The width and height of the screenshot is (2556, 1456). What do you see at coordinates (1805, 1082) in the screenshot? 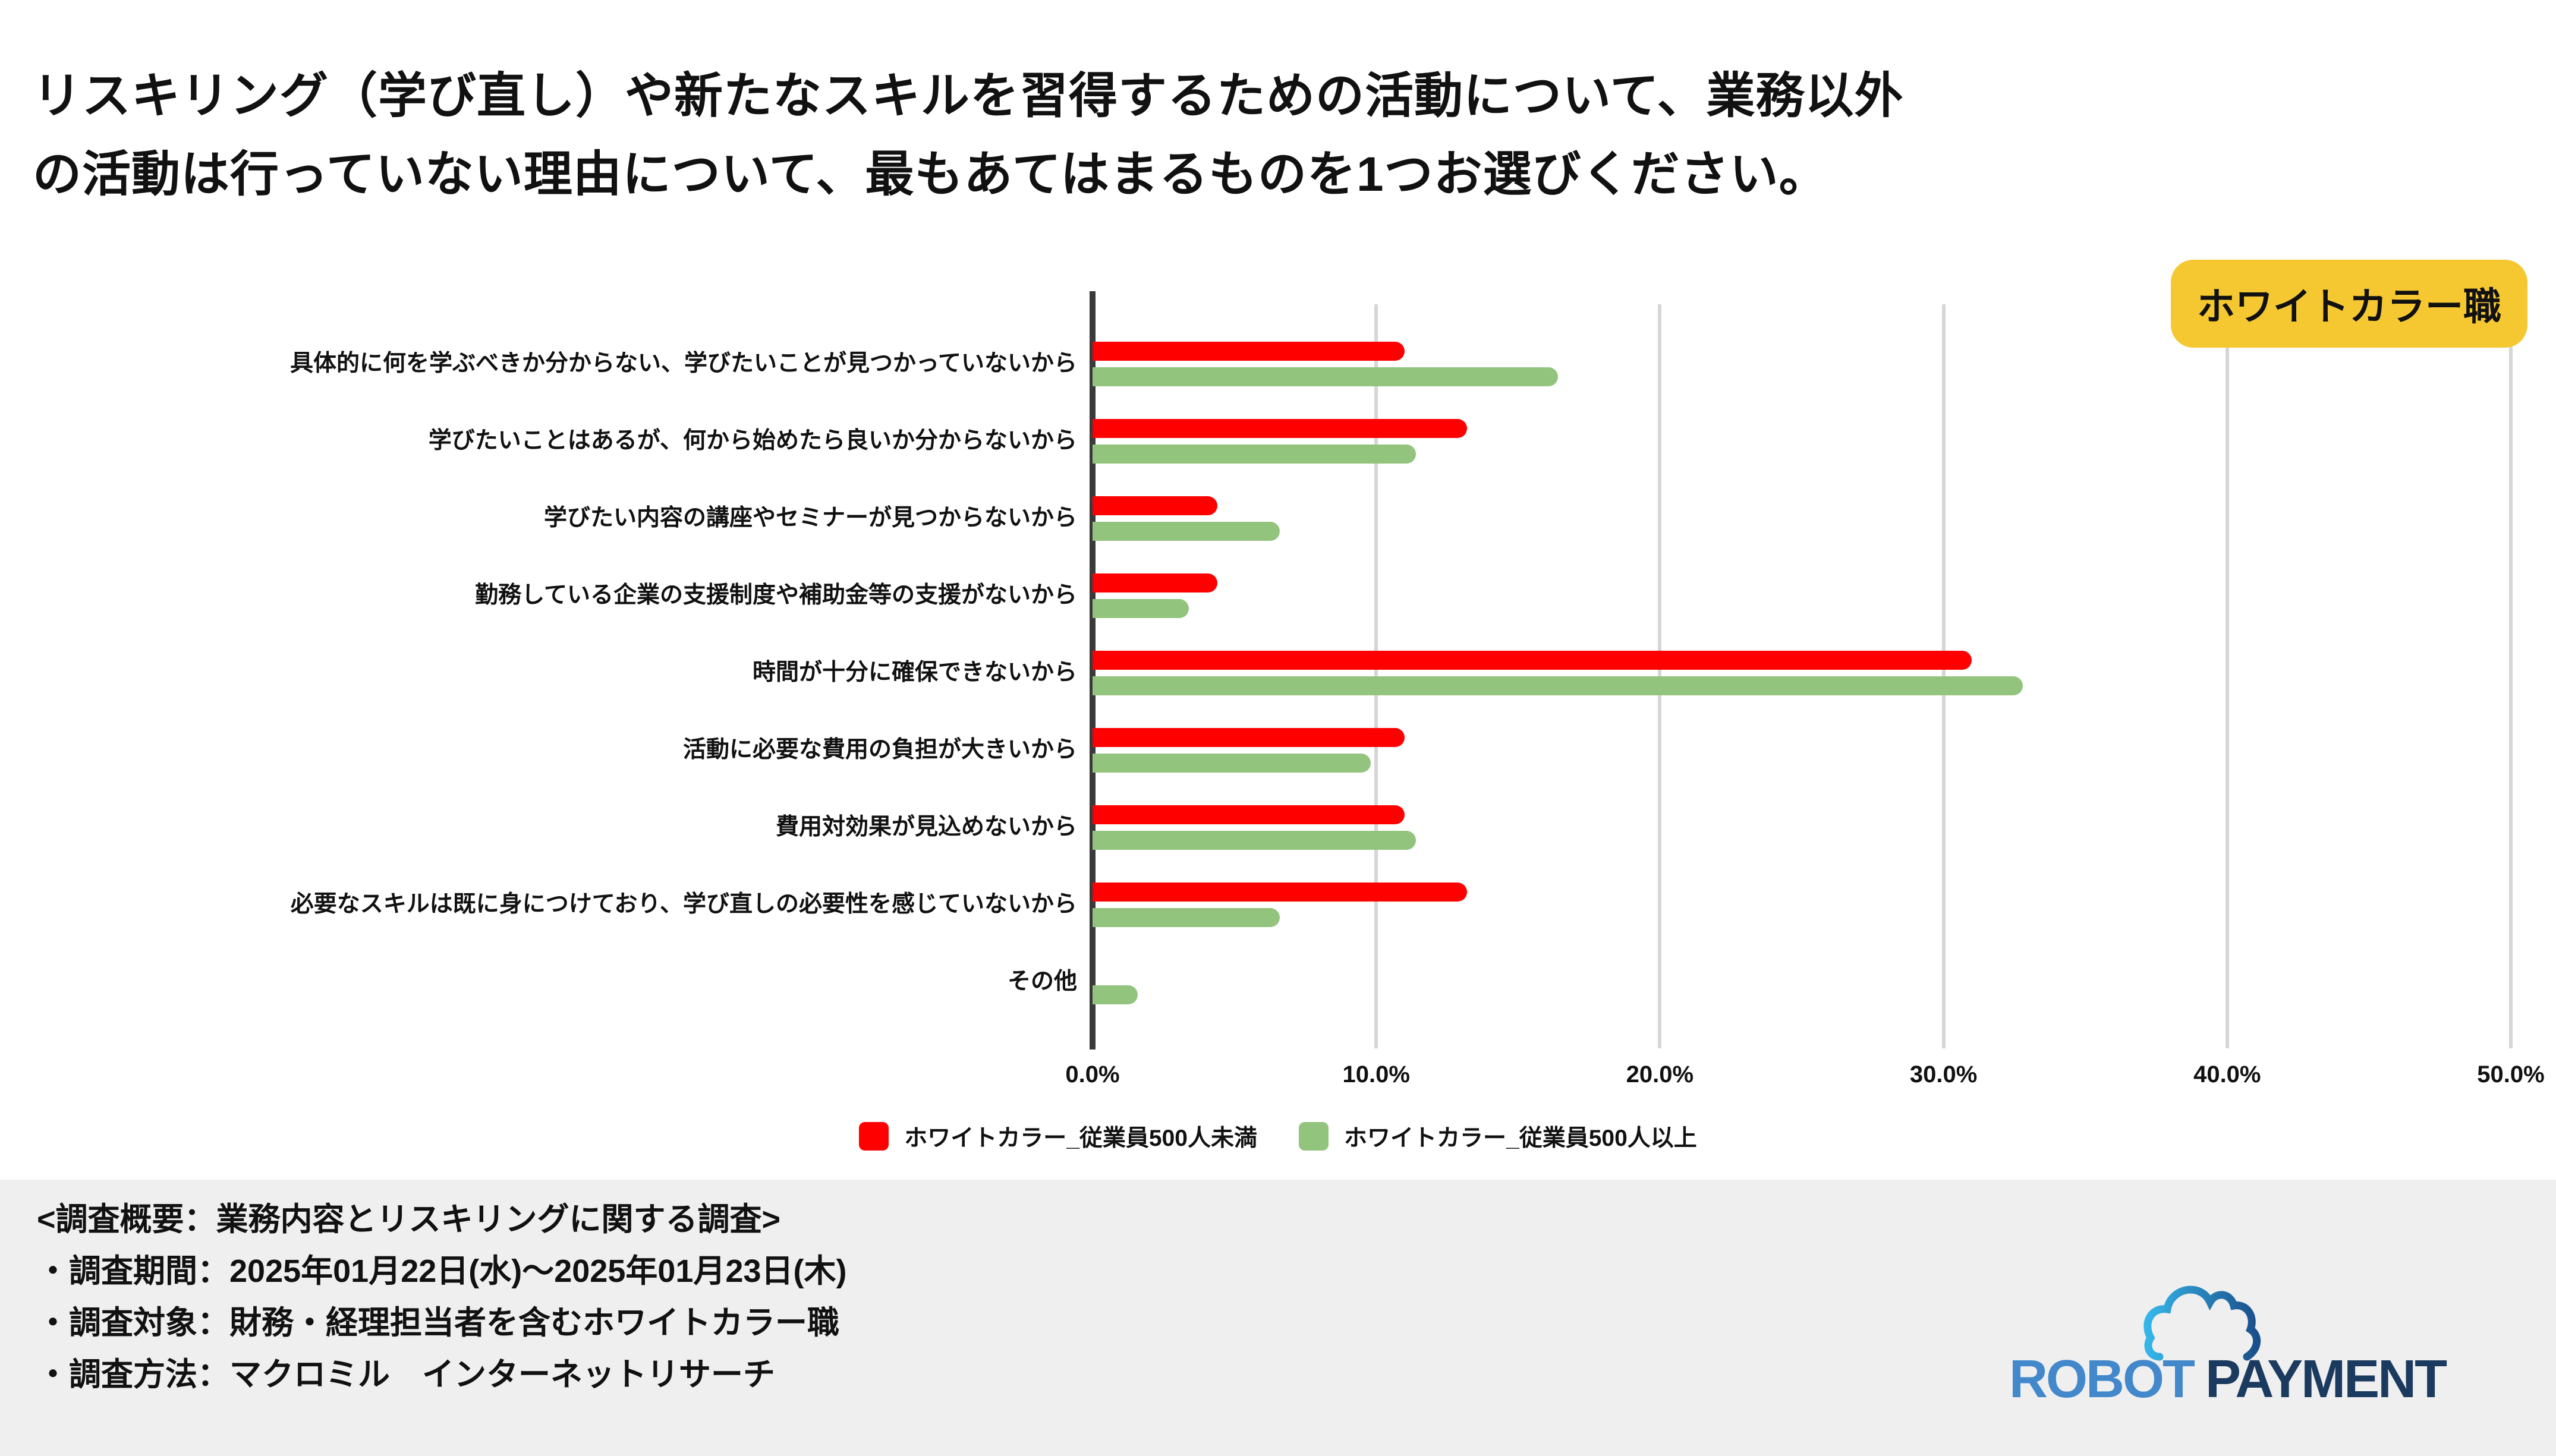
I see `x-axis-ticks: 0.0% 10.0% 20.0% 30.0% 40.0% 50.0%` at bounding box center [1805, 1082].